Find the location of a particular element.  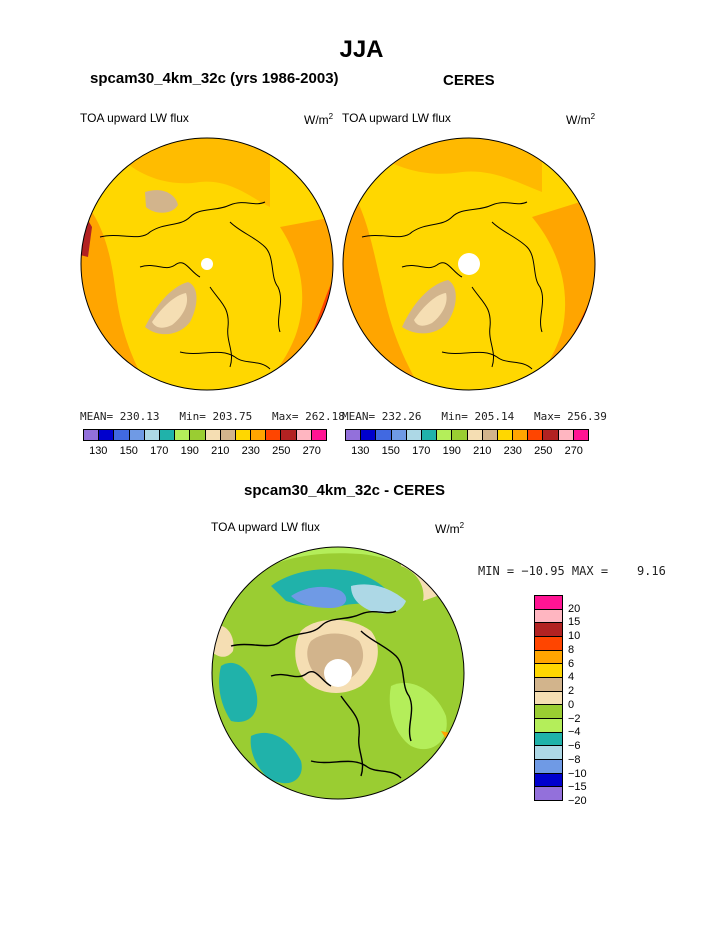

diff-fill-lightblue-northeast is located at coordinates (378, 599).